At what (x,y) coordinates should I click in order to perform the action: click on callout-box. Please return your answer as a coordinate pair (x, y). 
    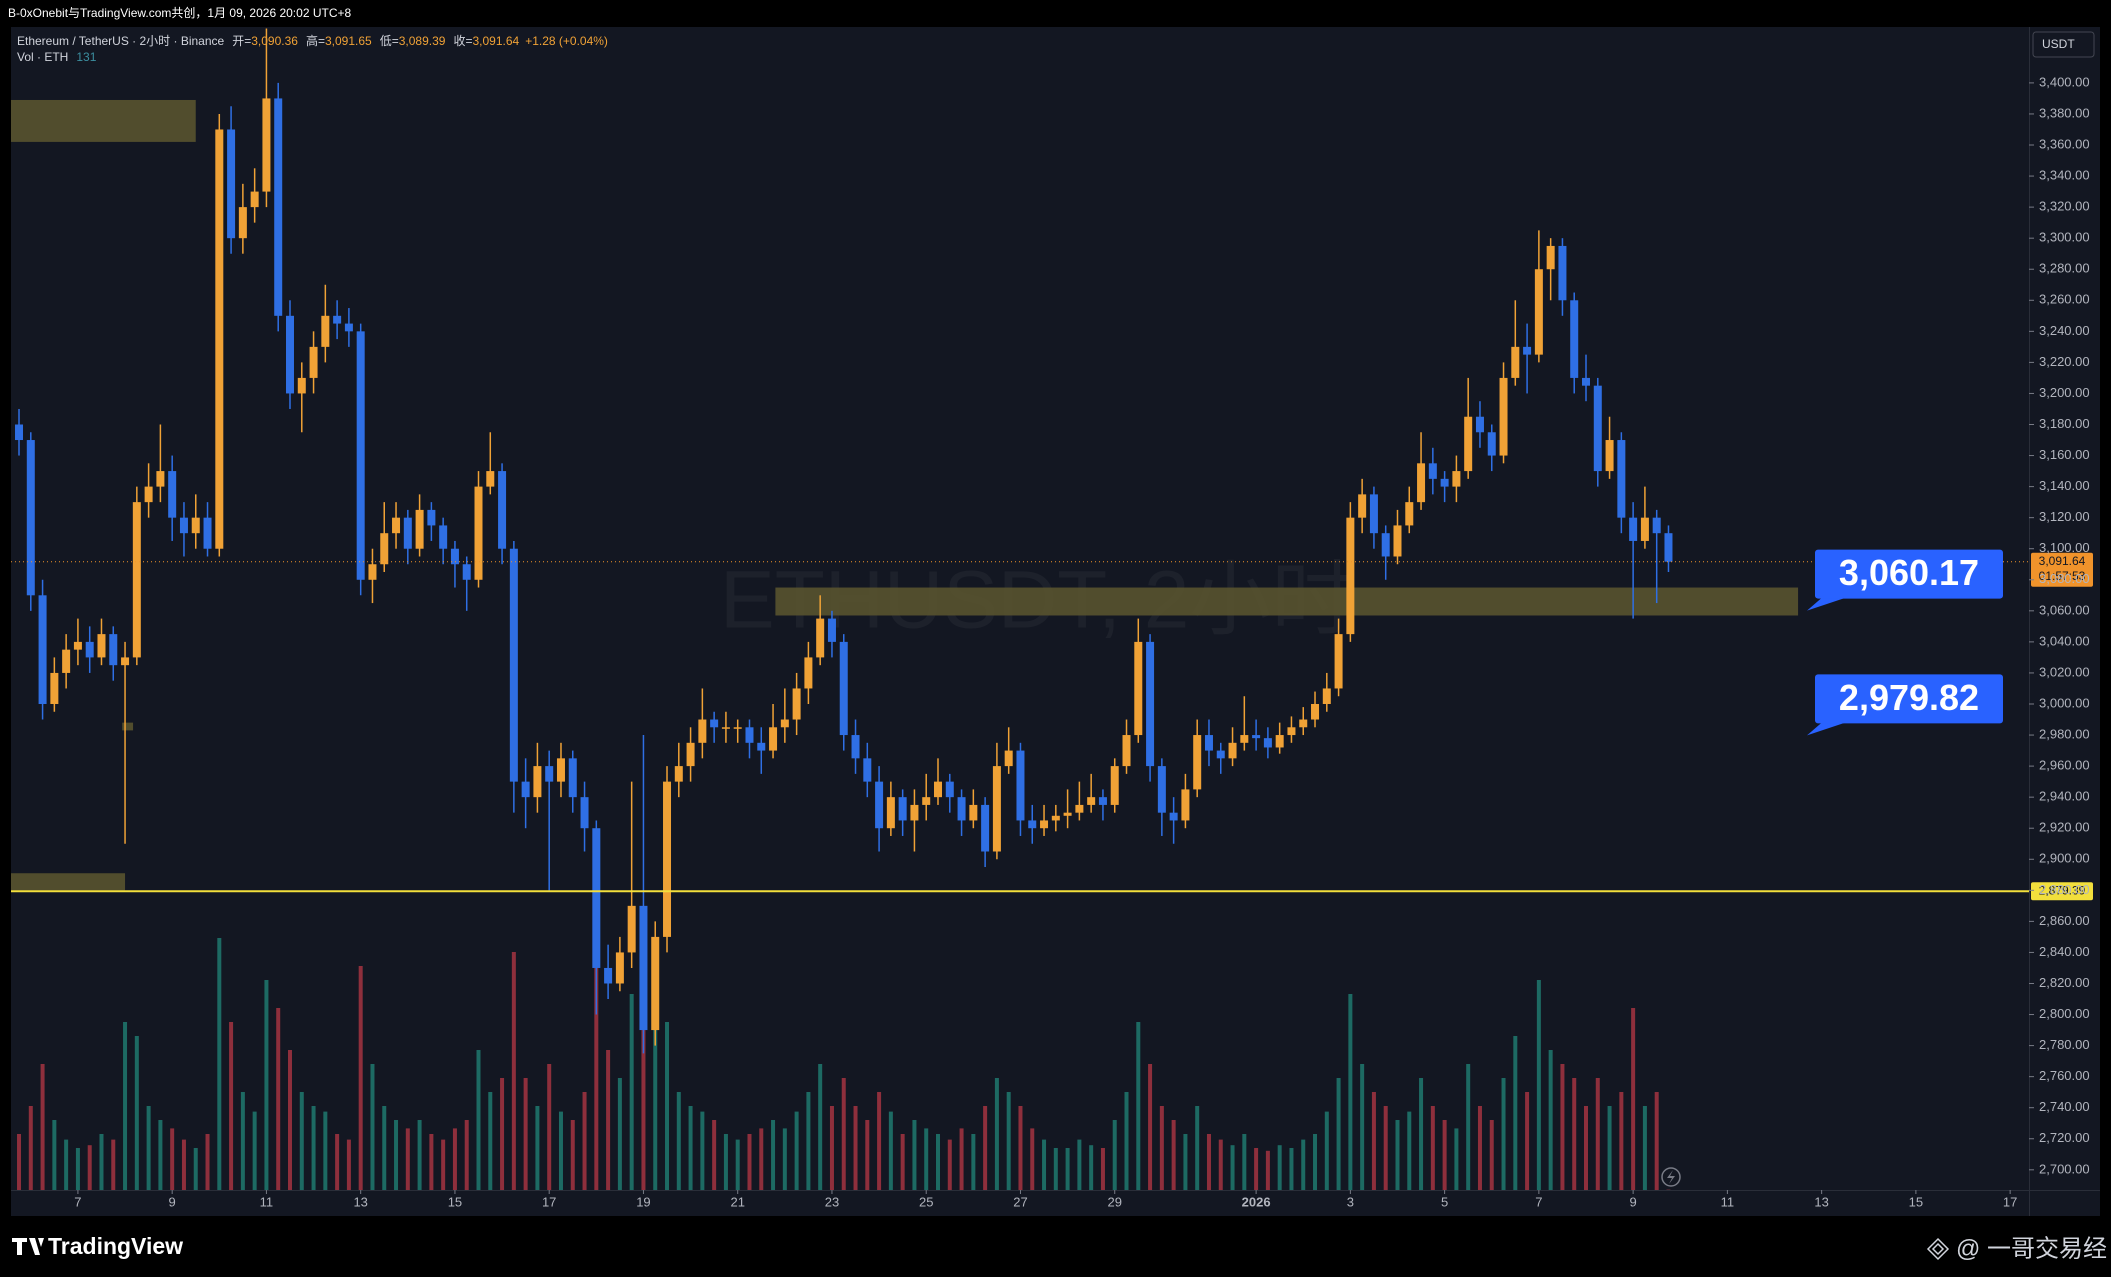
    Looking at the image, I should click on (1909, 574).